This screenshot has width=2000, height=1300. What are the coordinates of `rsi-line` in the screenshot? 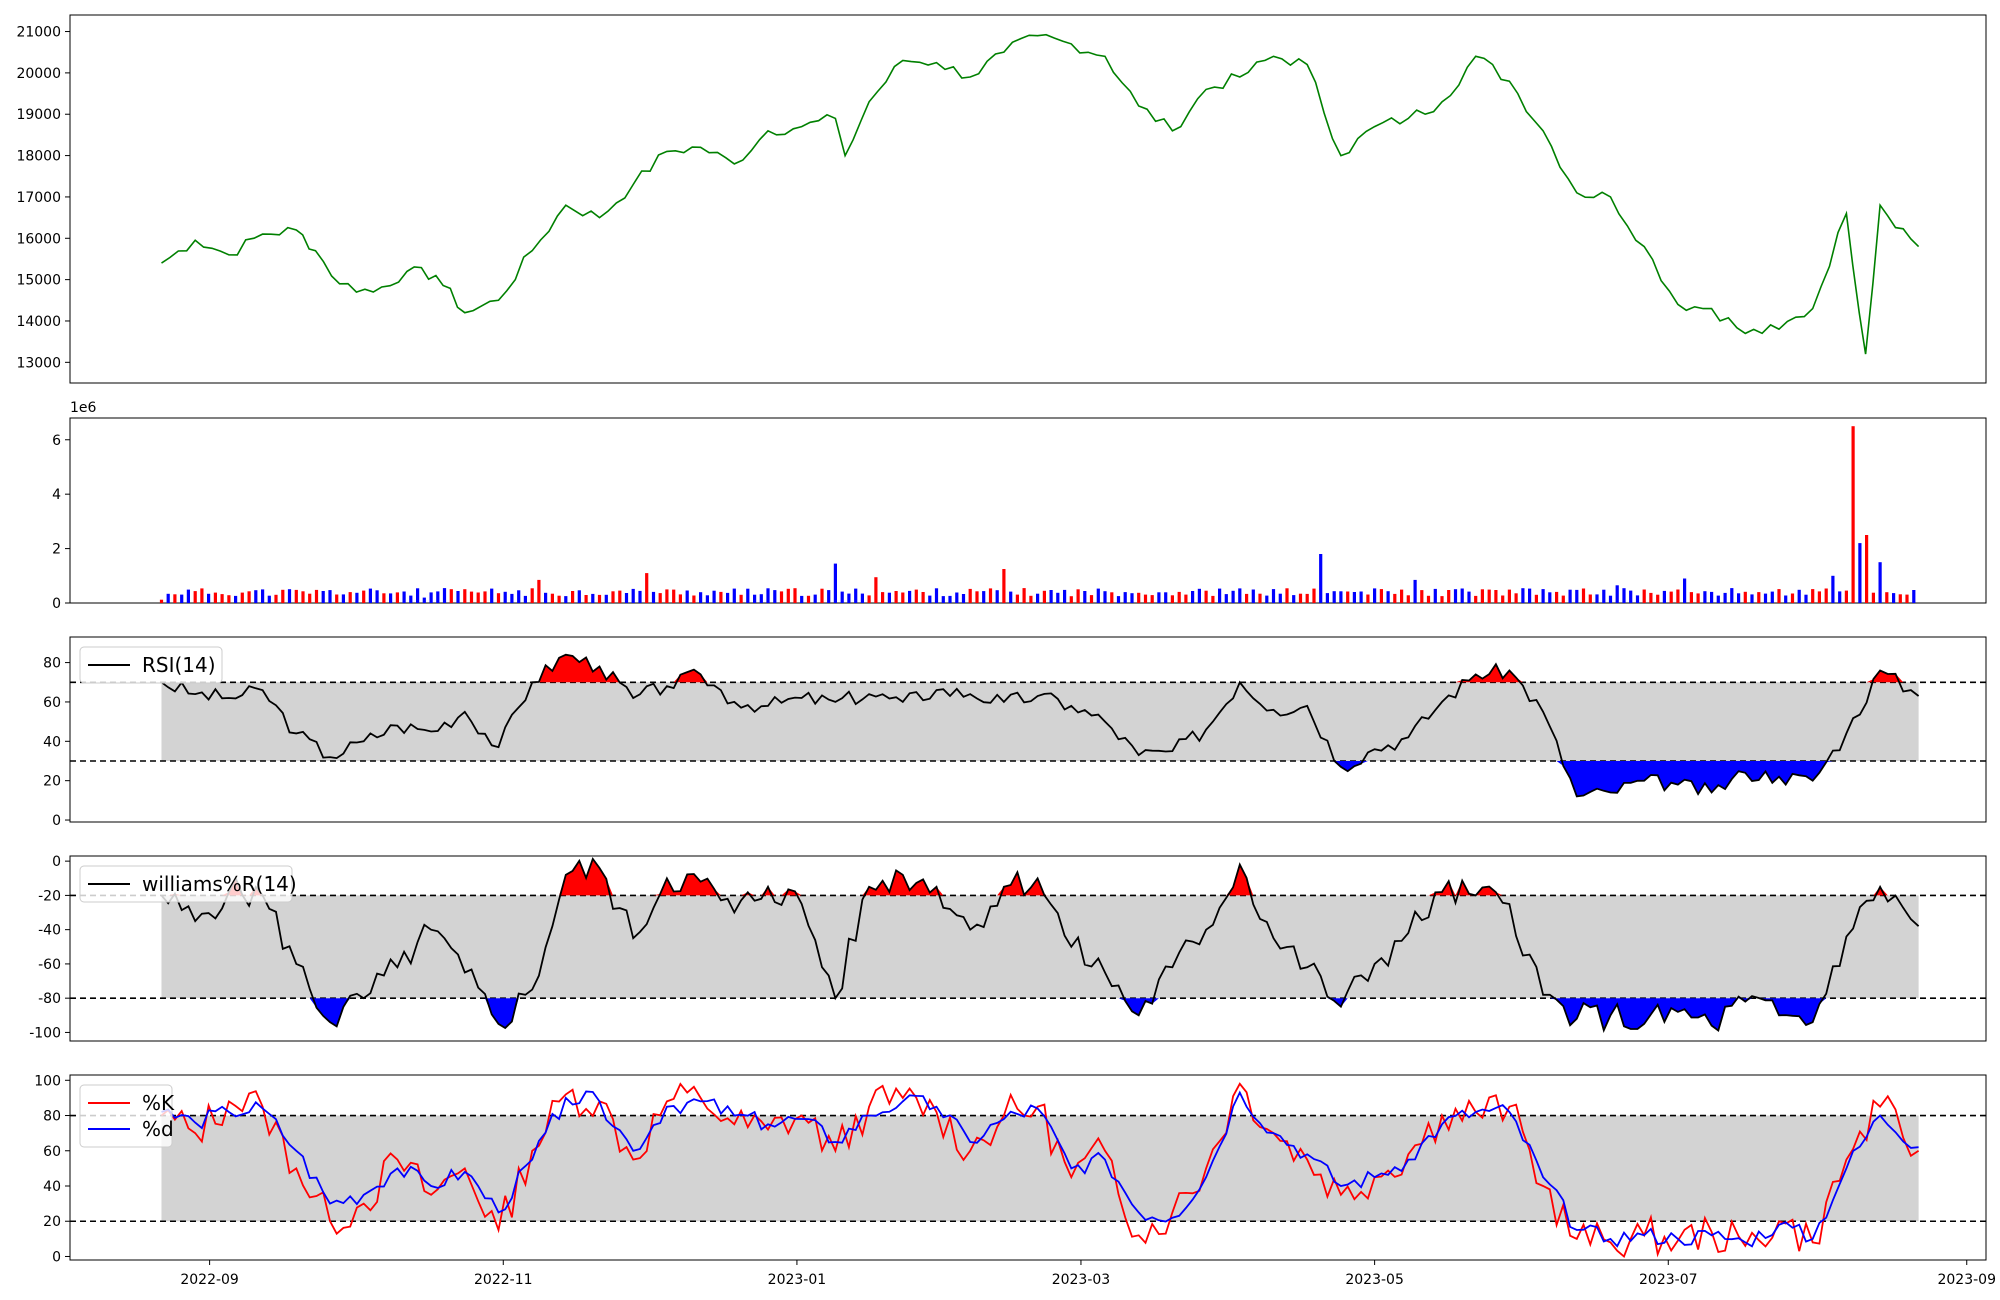 It's located at (1040, 725).